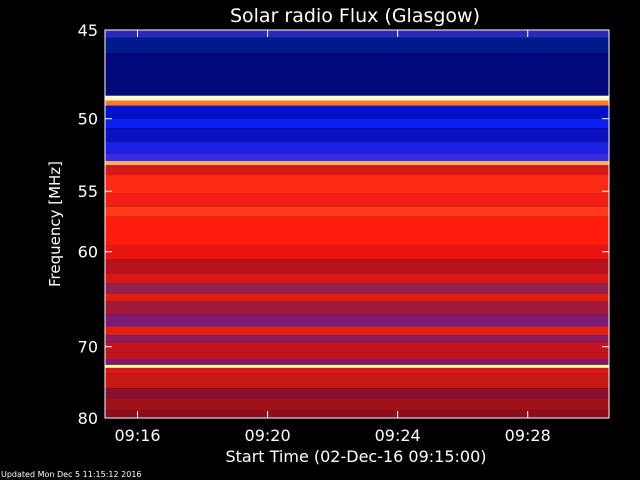 The image size is (640, 480). What do you see at coordinates (88, 191) in the screenshot?
I see `y-tick-label: 55` at bounding box center [88, 191].